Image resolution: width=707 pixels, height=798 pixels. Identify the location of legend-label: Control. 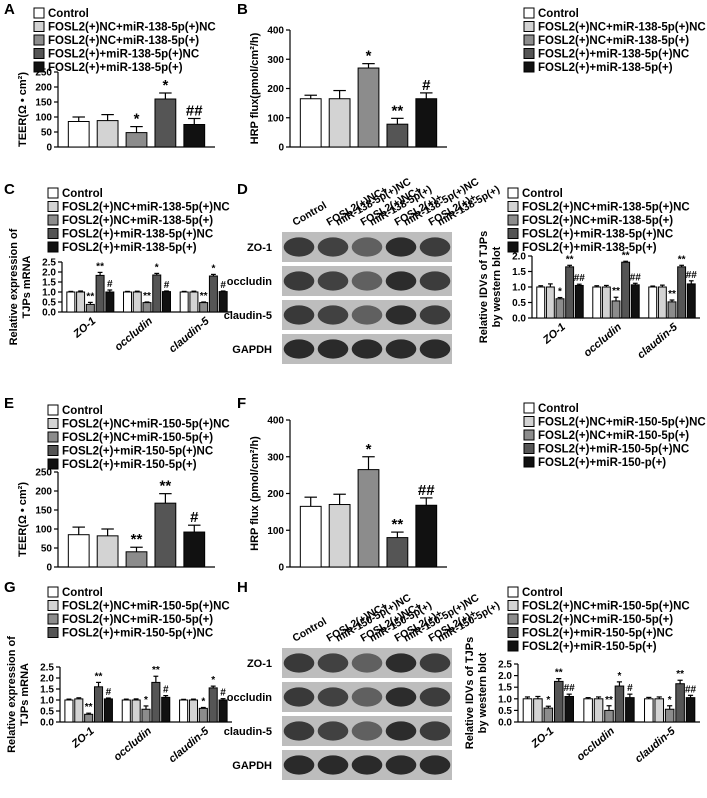
(558, 409).